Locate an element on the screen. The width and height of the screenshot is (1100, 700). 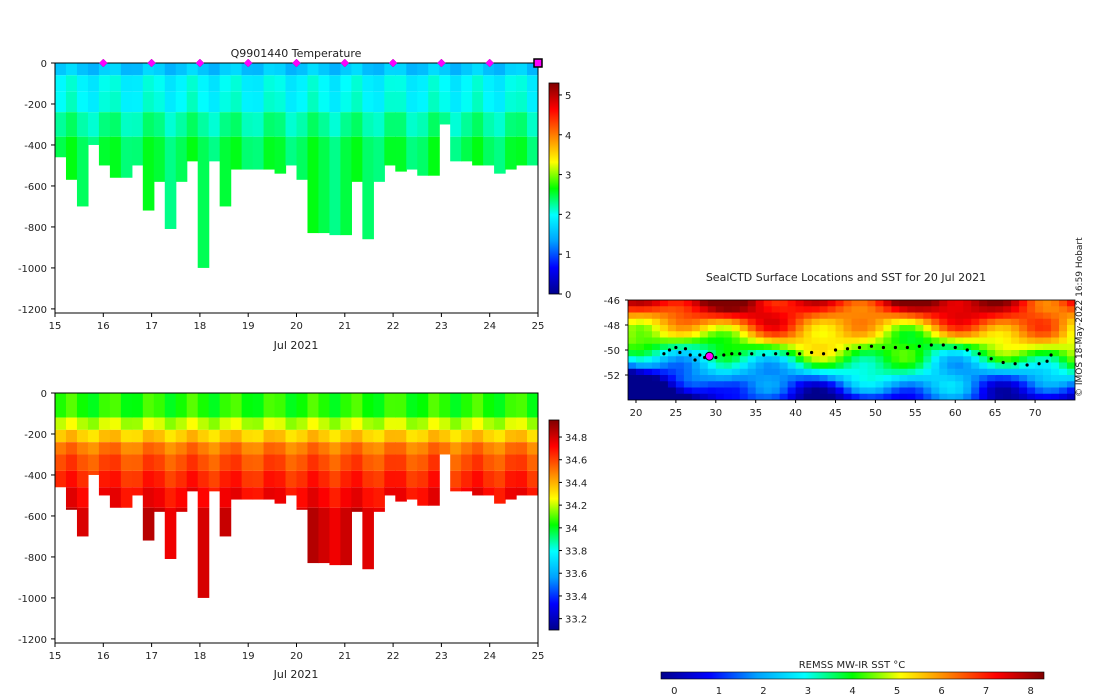
colorbar-tick-label: 33.6 is located at coordinates (576, 574).